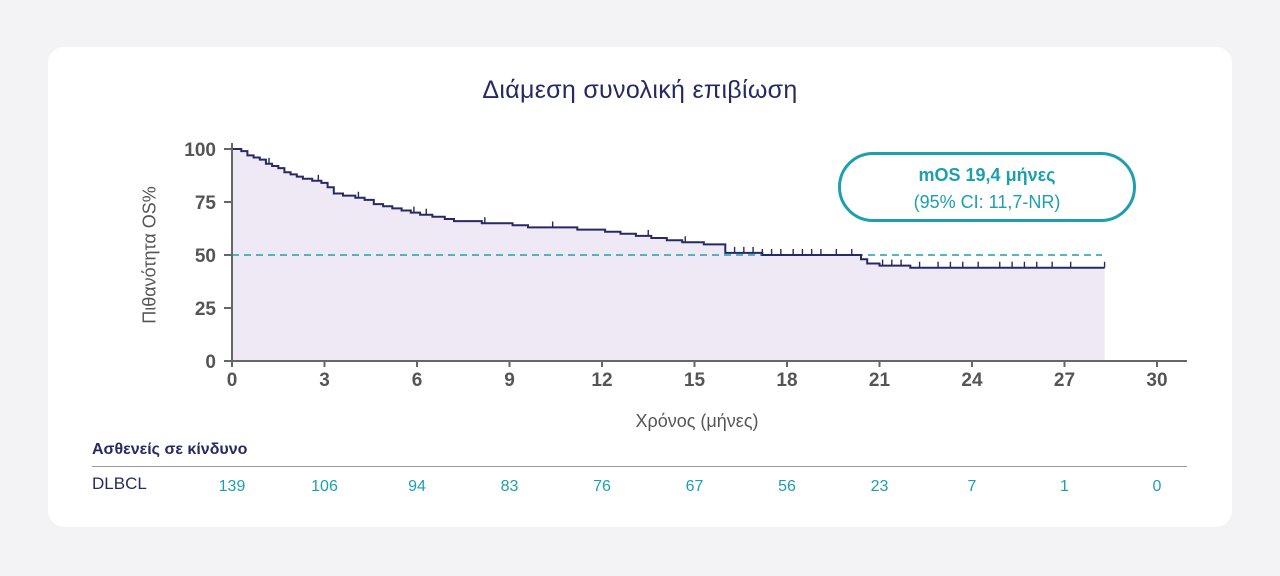  What do you see at coordinates (786, 380) in the screenshot?
I see `x-tick-label: 18` at bounding box center [786, 380].